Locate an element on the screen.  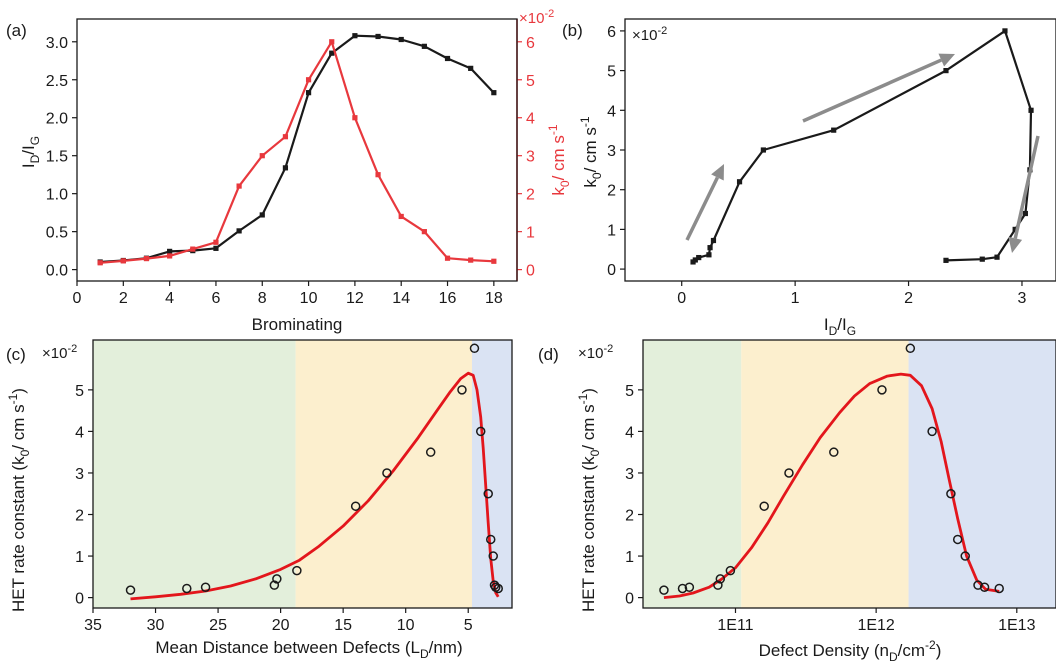
panel-c-fit-curve is located at coordinates (315, 486).